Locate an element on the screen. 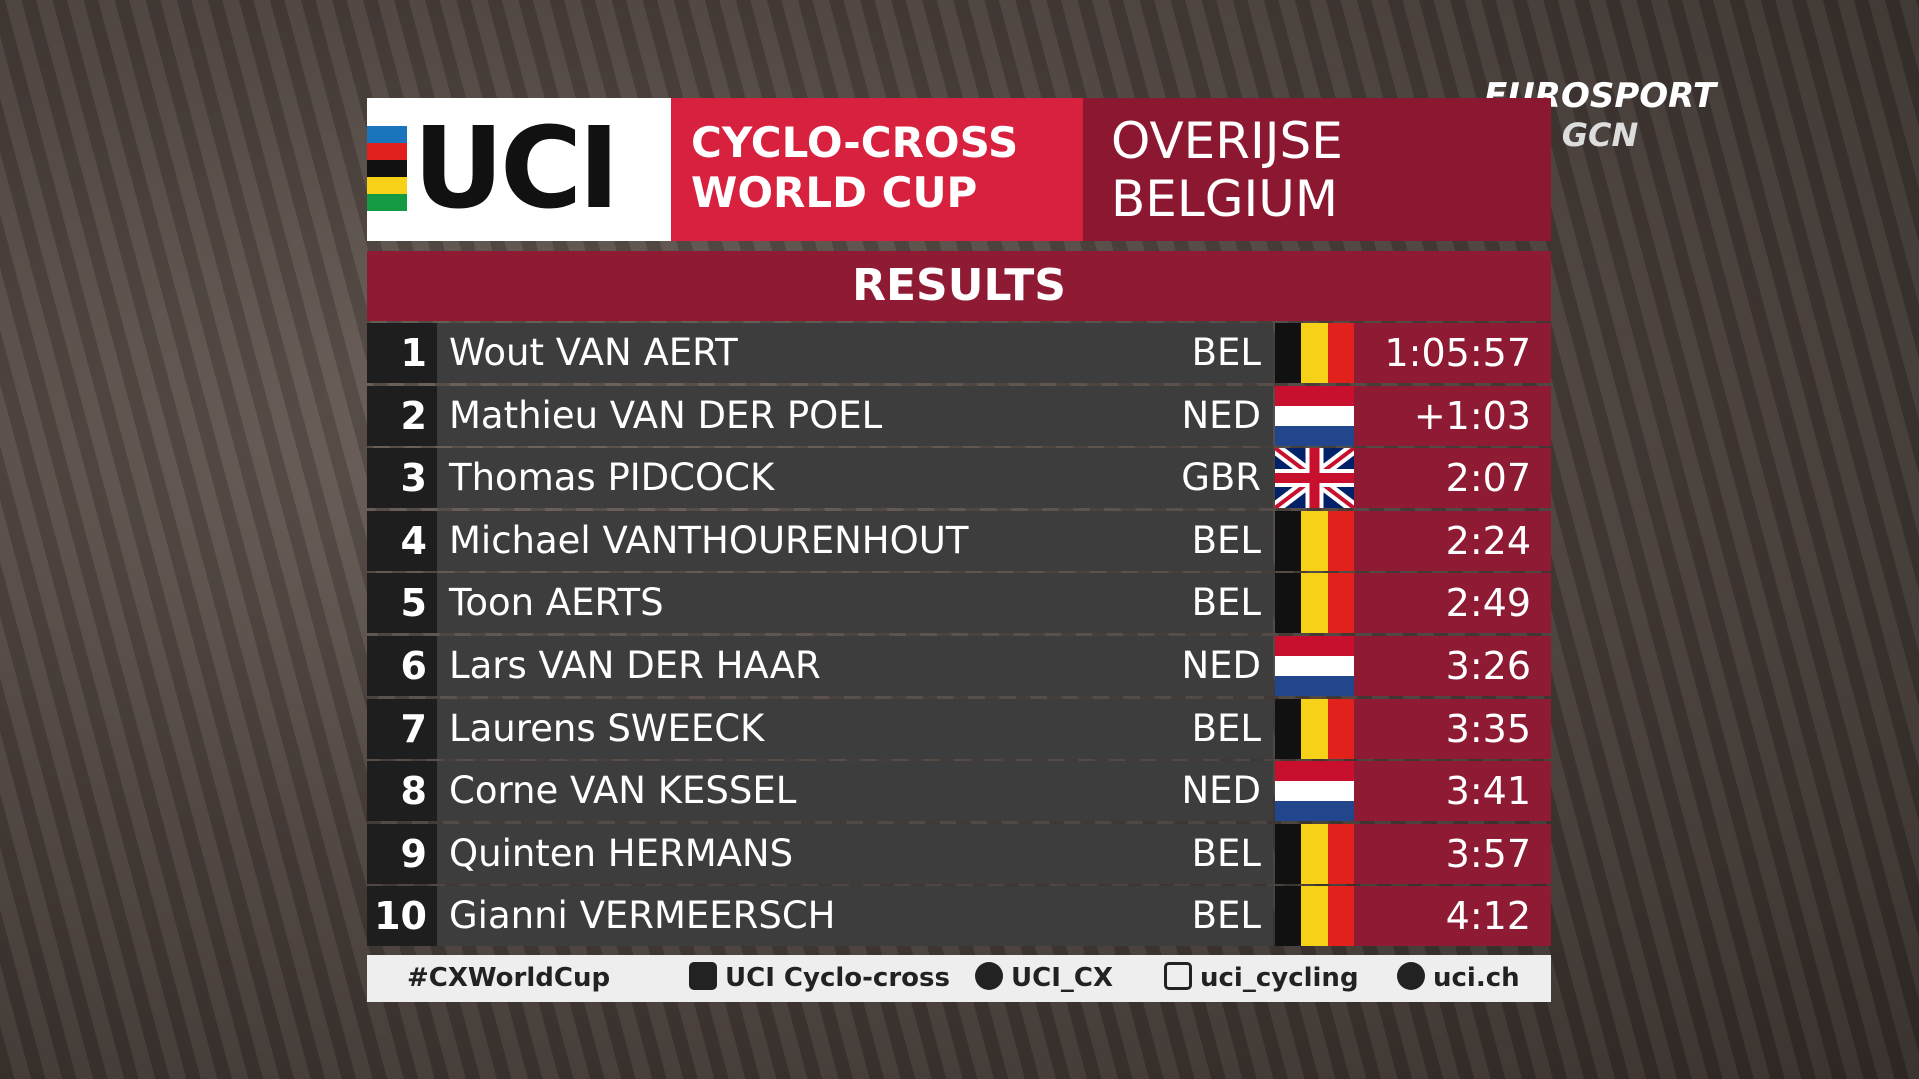 Image resolution: width=1919 pixels, height=1079 pixels. time: 3:41 is located at coordinates (1452, 791).